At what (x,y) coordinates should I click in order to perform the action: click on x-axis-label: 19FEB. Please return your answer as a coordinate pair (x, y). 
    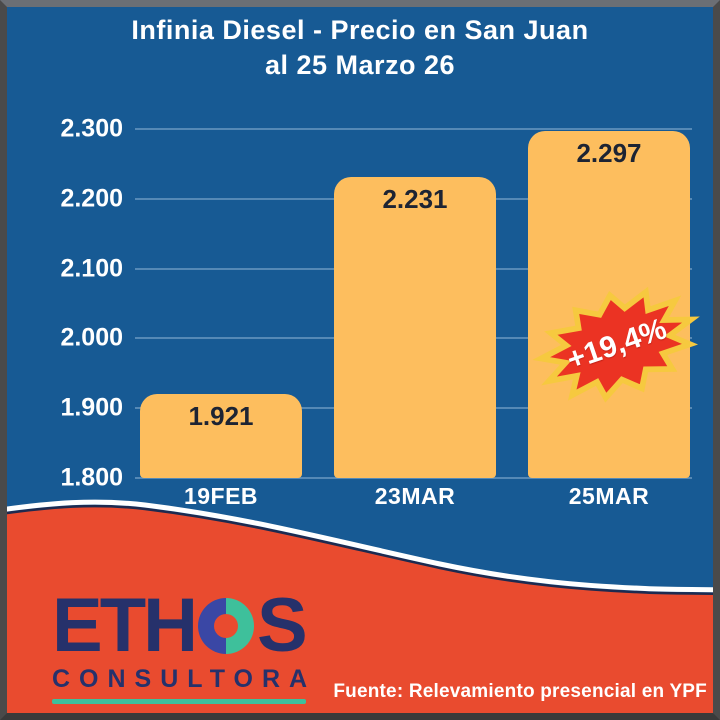
    Looking at the image, I should click on (221, 496).